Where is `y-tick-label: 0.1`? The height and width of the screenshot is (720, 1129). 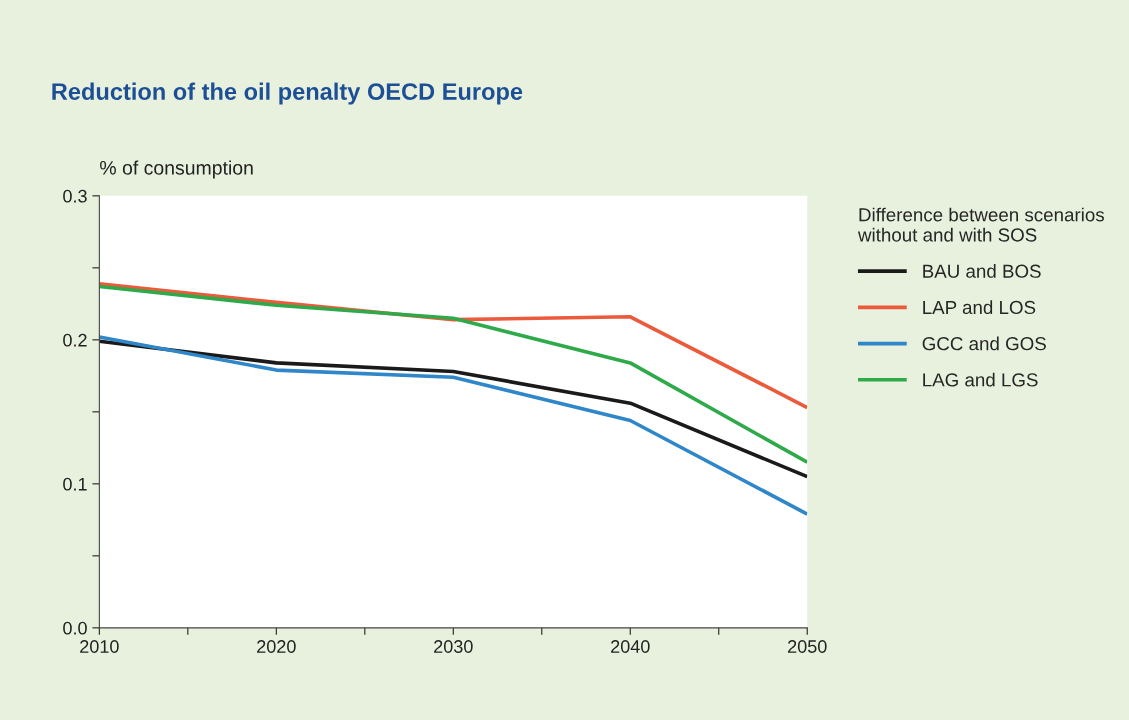 y-tick-label: 0.1 is located at coordinates (75, 484).